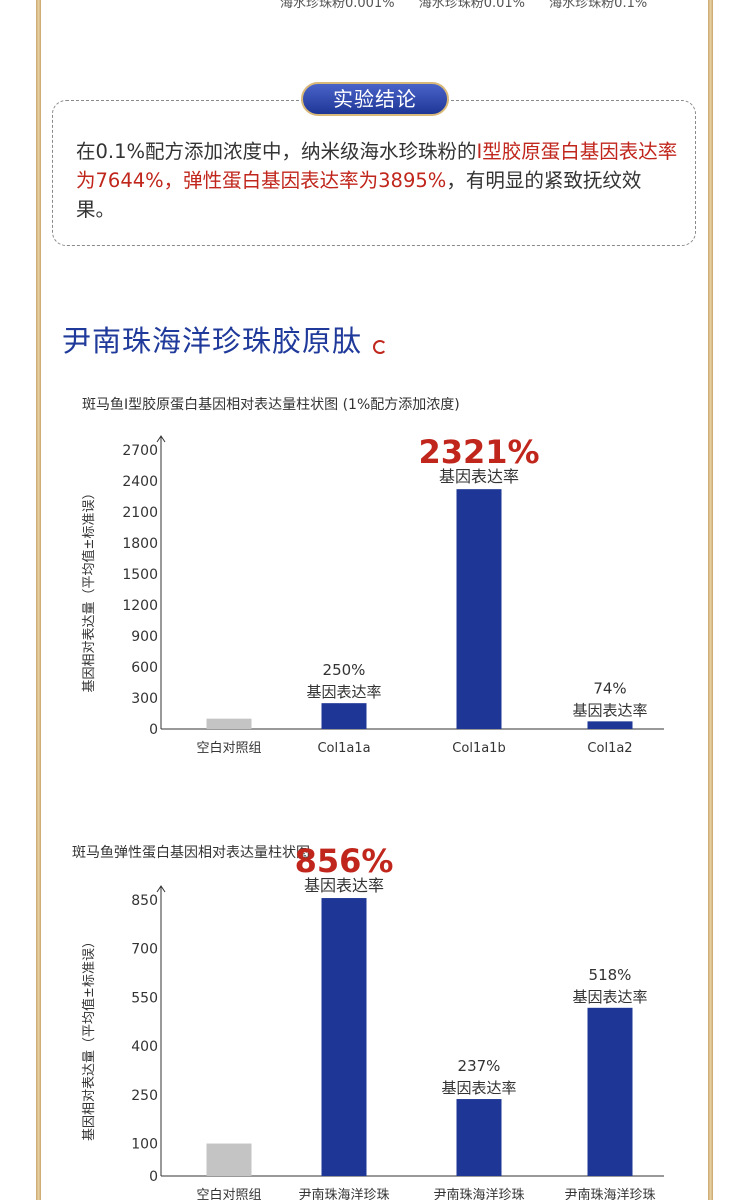 The height and width of the screenshot is (1200, 750). What do you see at coordinates (144, 901) in the screenshot?
I see `chart2-tick-label: 850` at bounding box center [144, 901].